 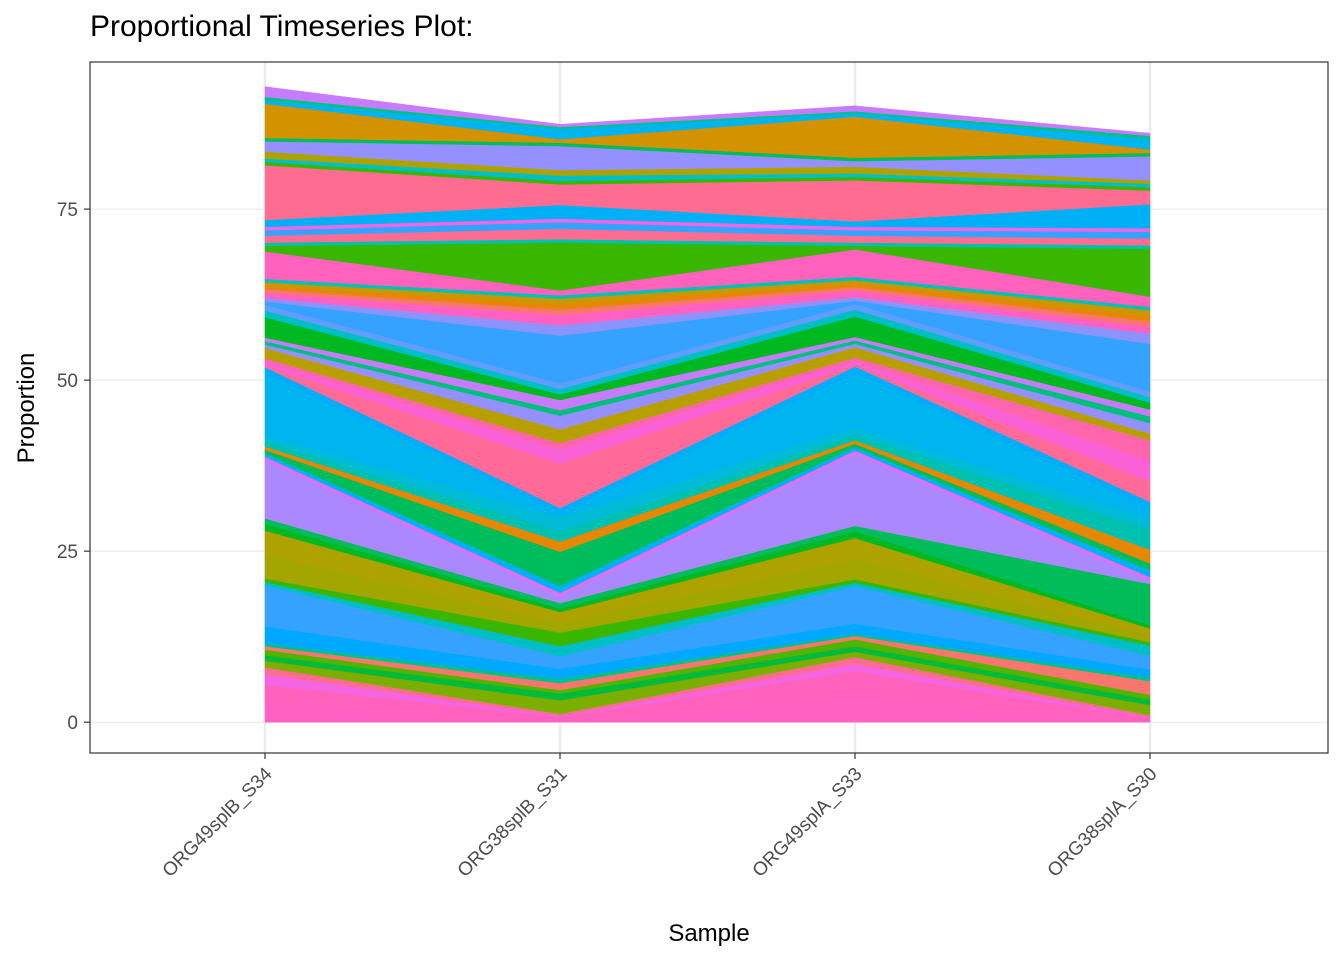 I want to click on y-tick-label-2: 50, so click(x=67, y=381).